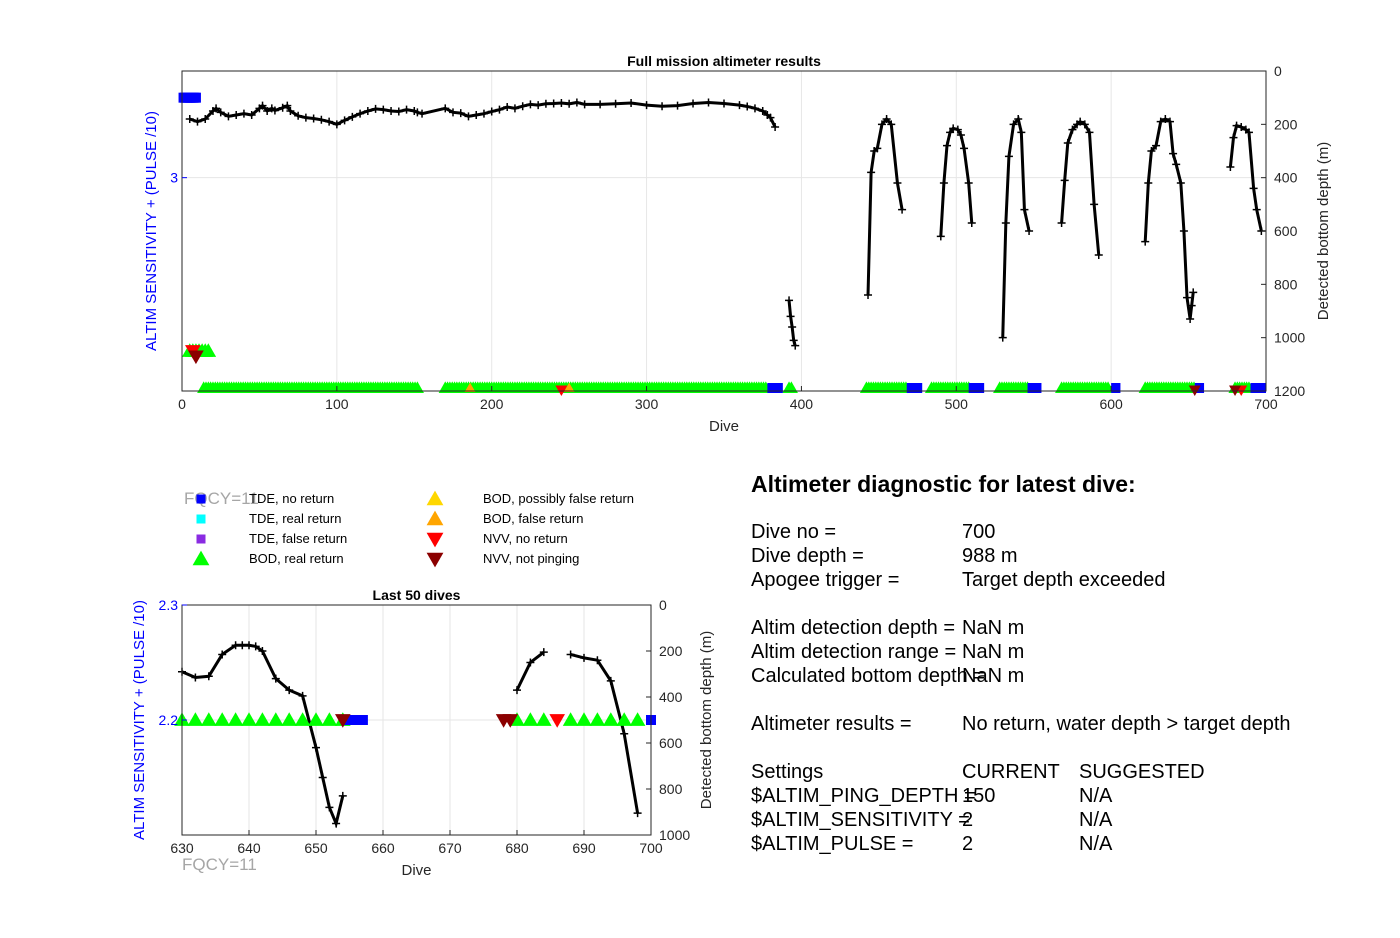 This screenshot has width=1400, height=938. I want to click on last50-xtick-label-2: 650, so click(316, 848).